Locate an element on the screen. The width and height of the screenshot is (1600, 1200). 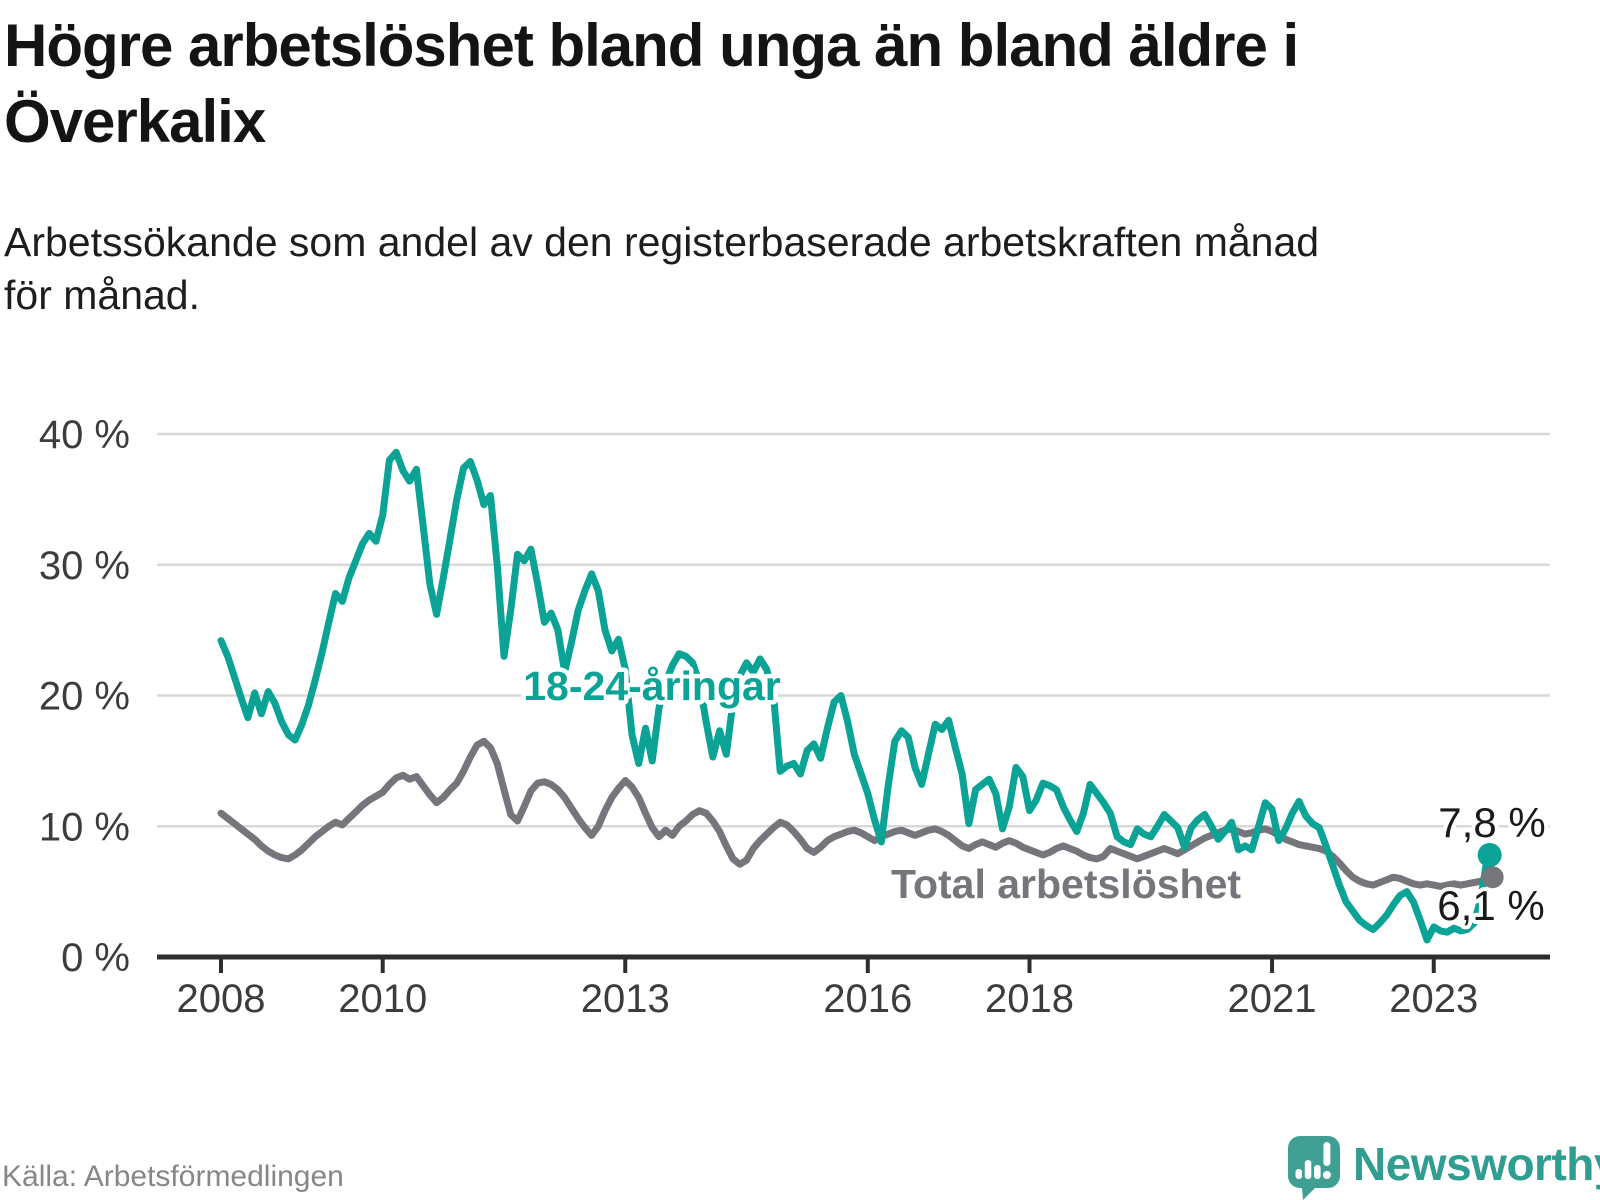
x-tick-label: 2008 is located at coordinates (221, 999).